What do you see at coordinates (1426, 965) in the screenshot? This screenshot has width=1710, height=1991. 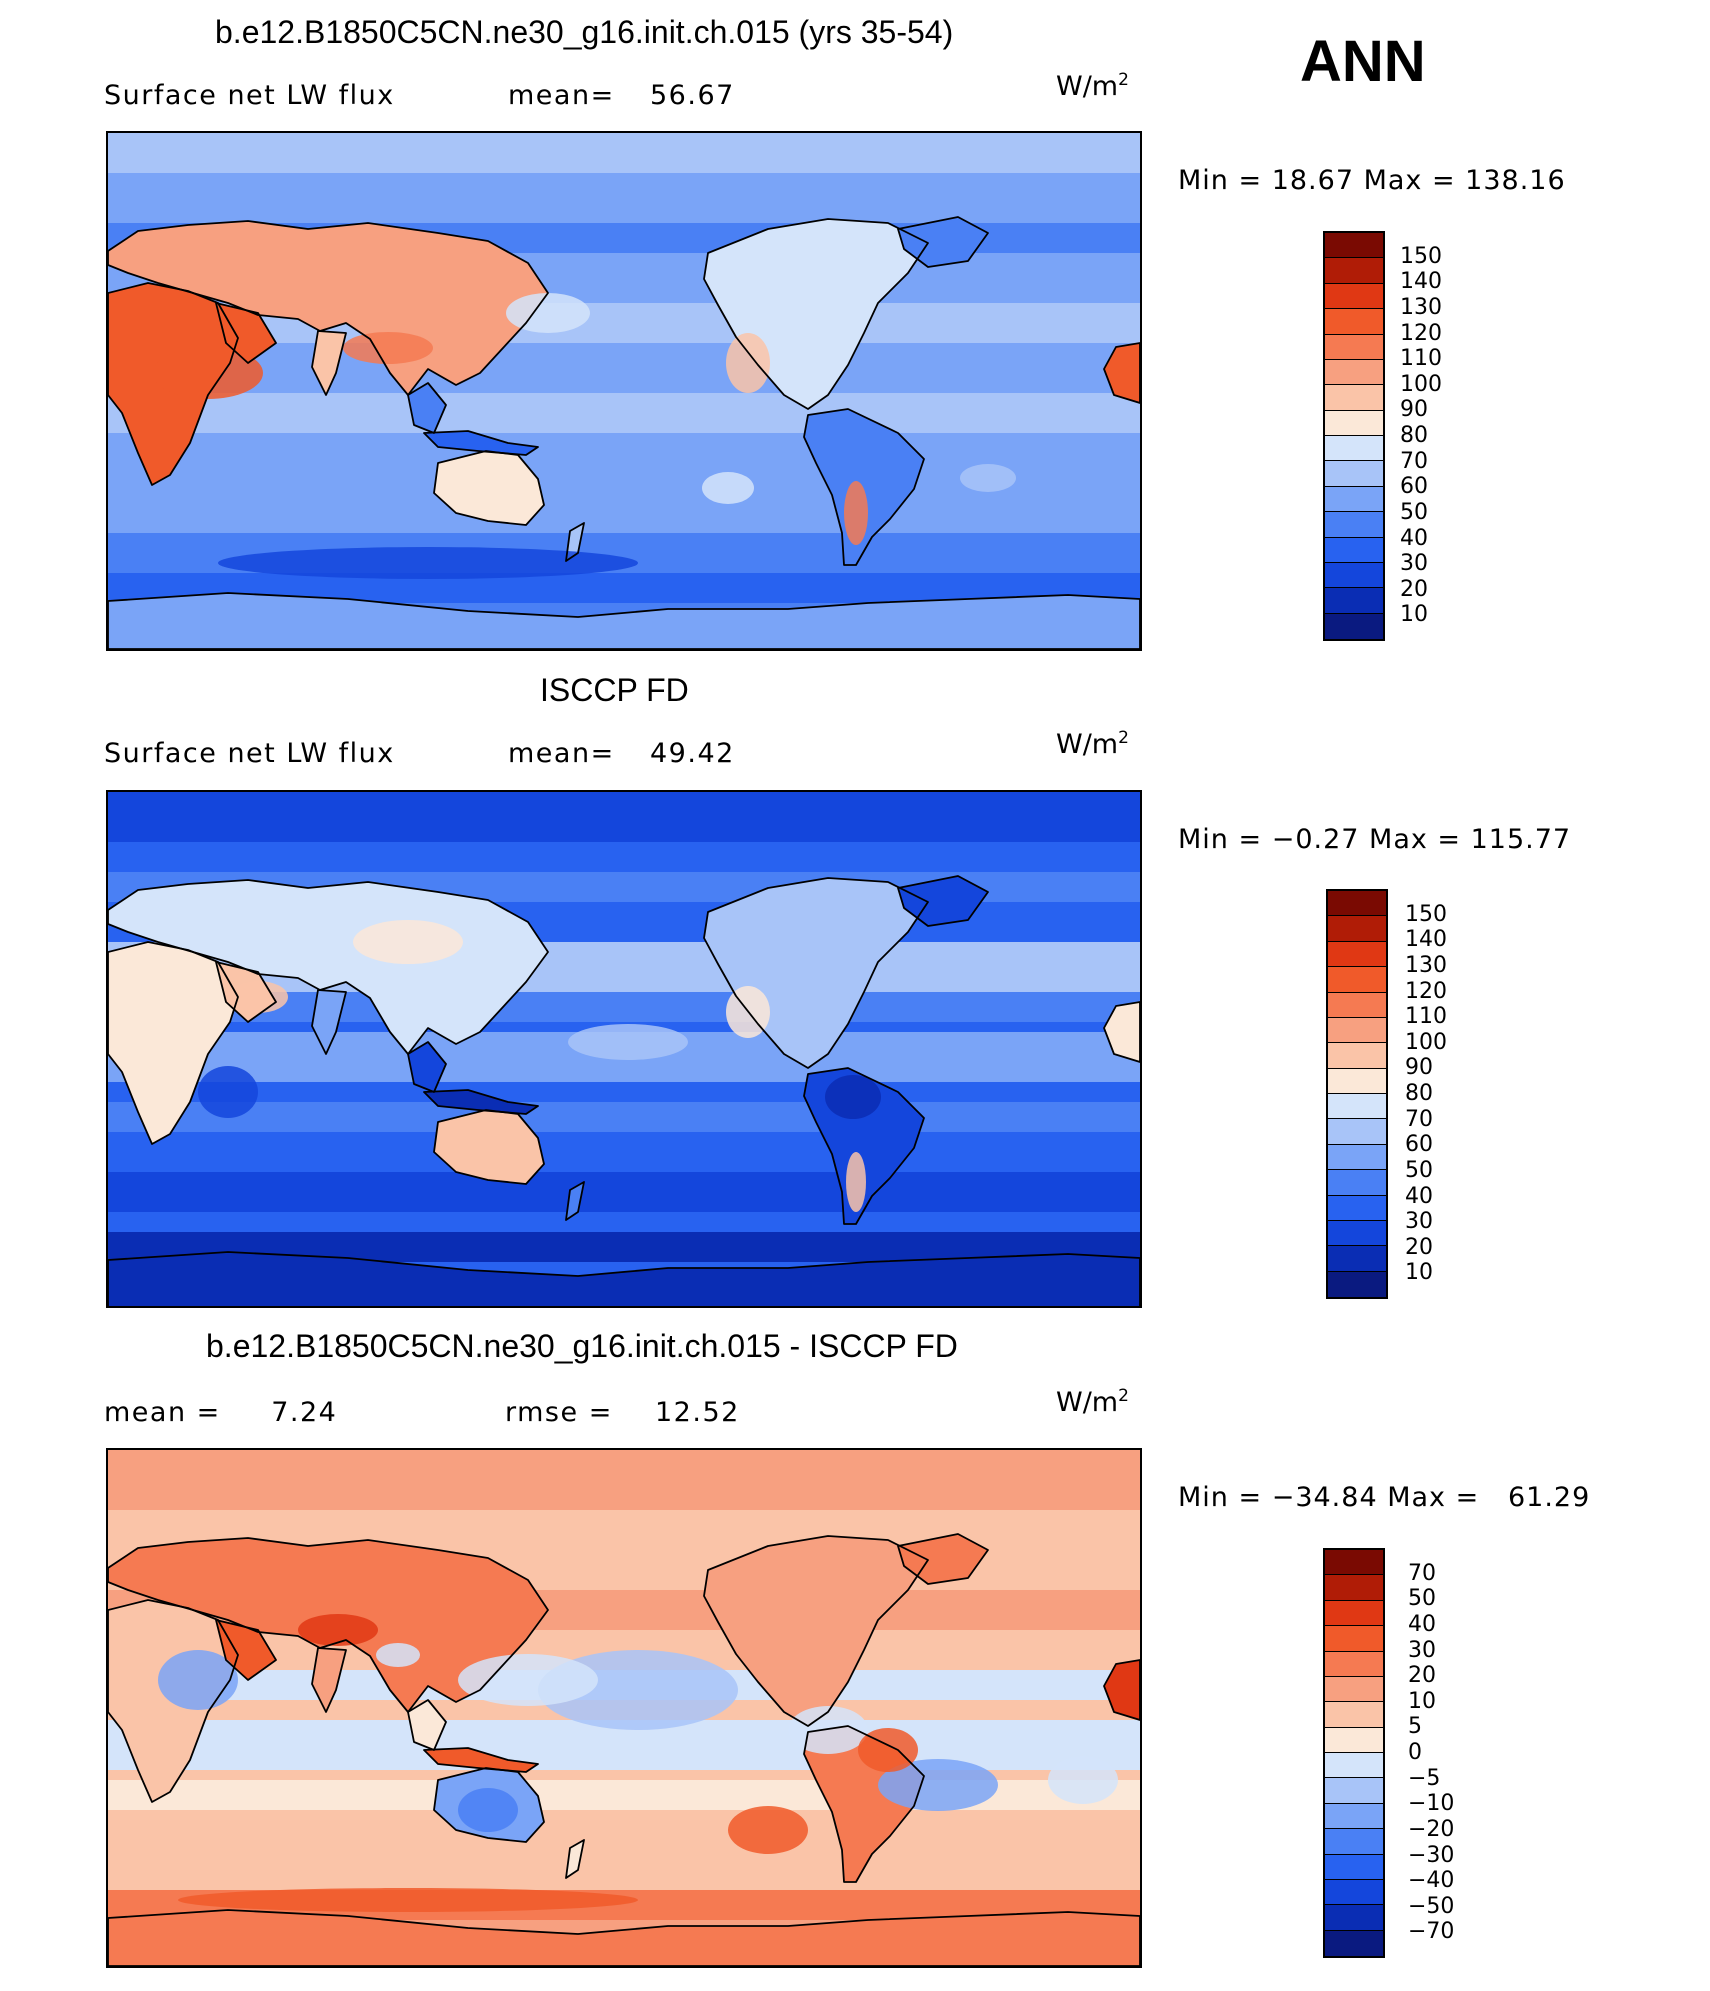 I see `colorbar-label: 130` at bounding box center [1426, 965].